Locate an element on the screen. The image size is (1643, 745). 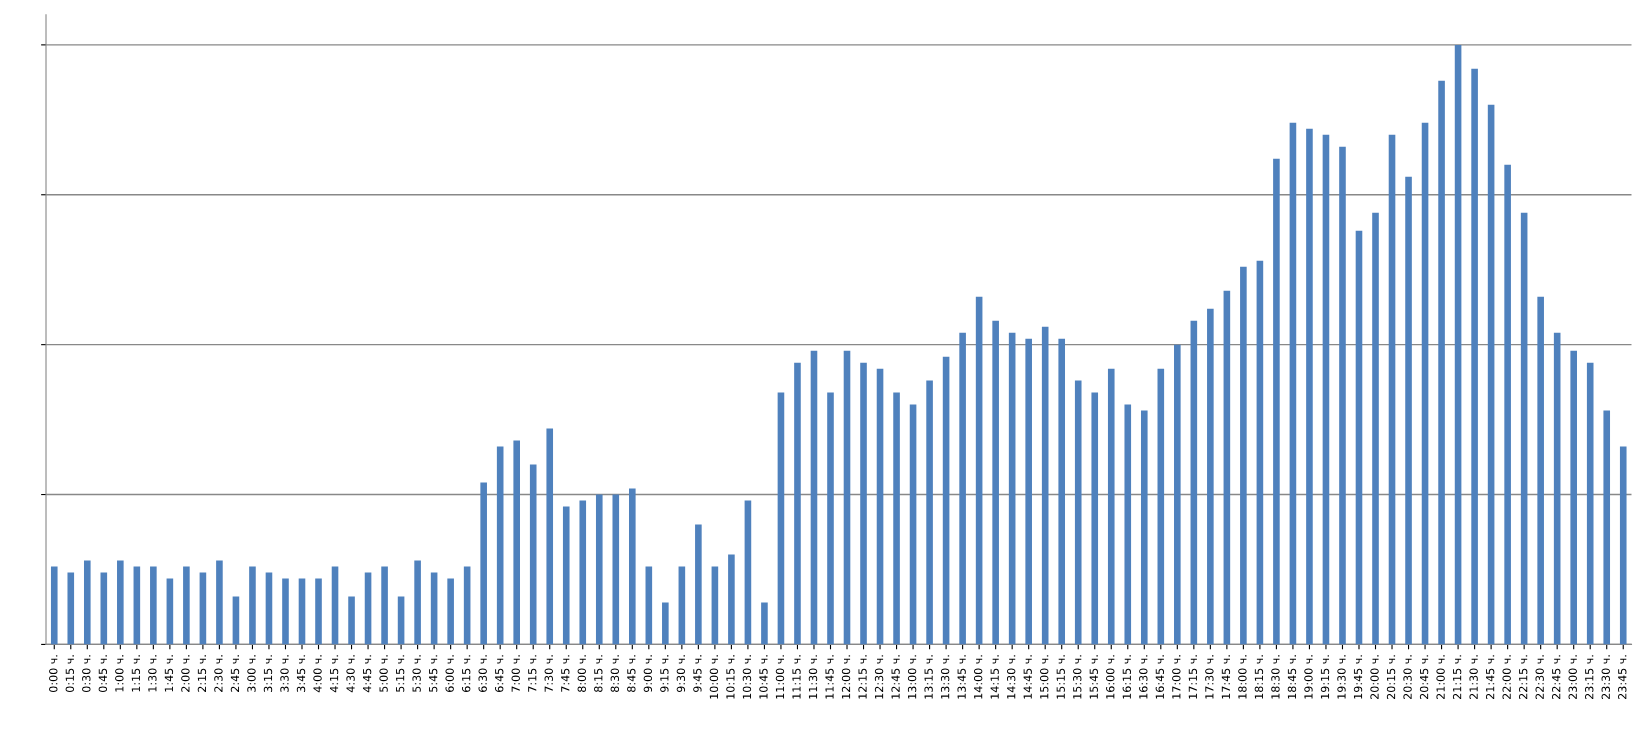
x-tick-label: 7:30 ч. is located at coordinates (548, 673).